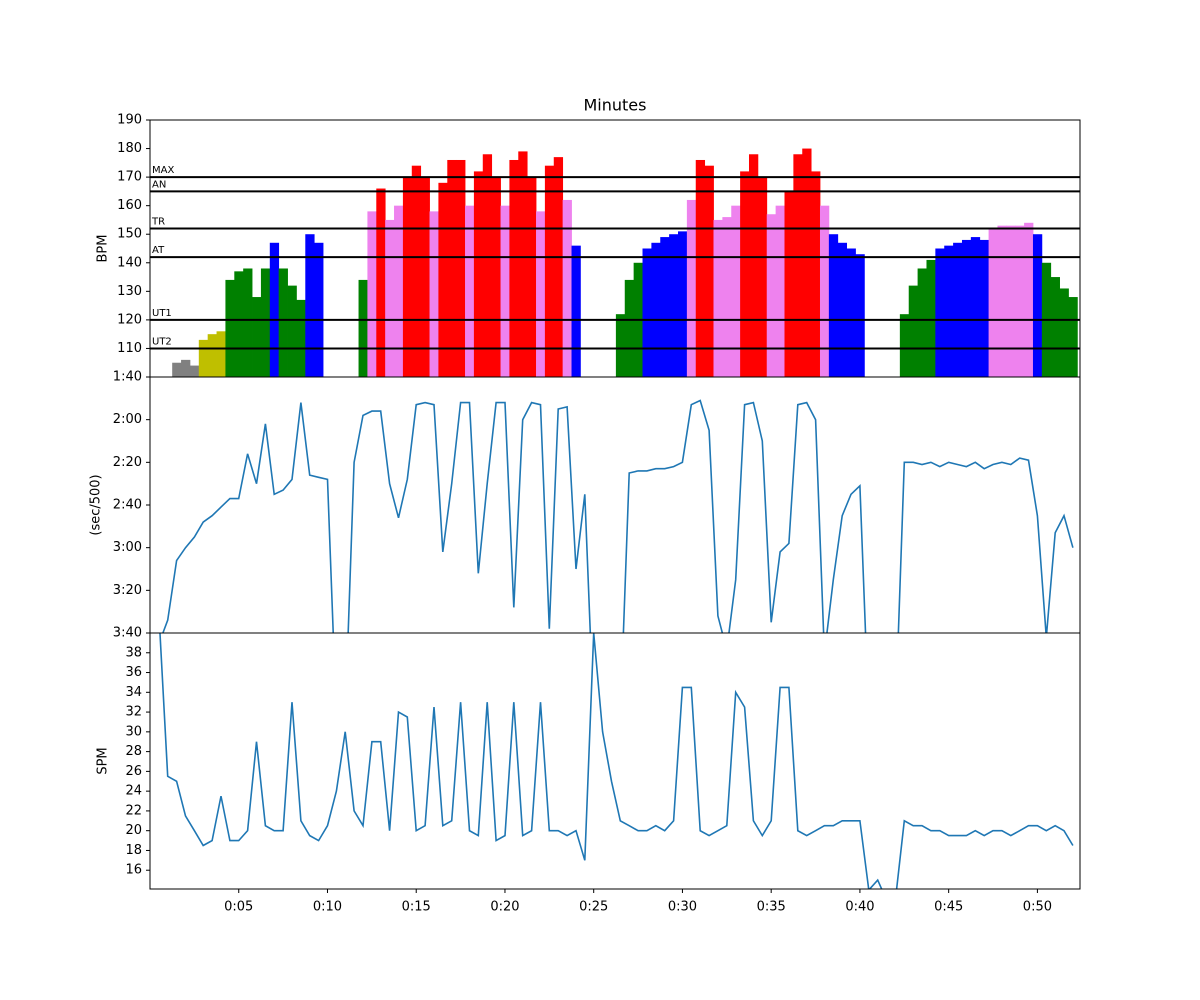 This screenshot has width=1200, height=1000. I want to click on y-tick-label: 32, so click(133, 712).